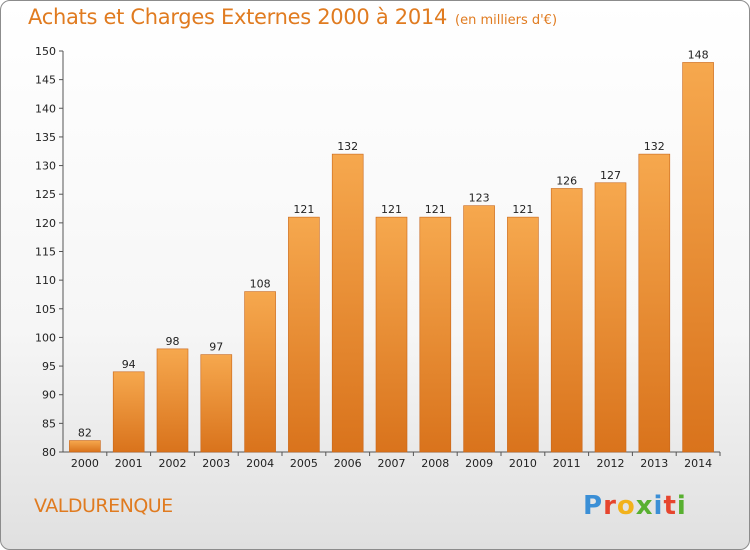 The height and width of the screenshot is (550, 750). What do you see at coordinates (566, 180) in the screenshot?
I see `data-label-2011: 126` at bounding box center [566, 180].